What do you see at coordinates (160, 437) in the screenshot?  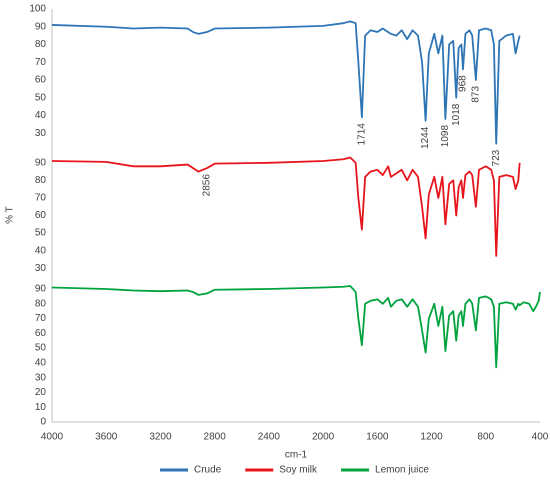 I see `x-tick-label: 3200` at bounding box center [160, 437].